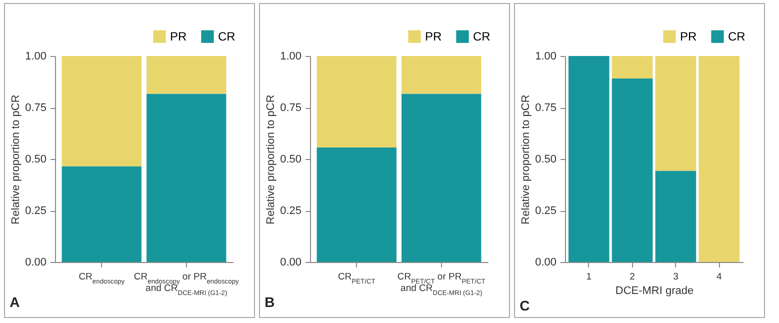 This screenshot has width=779, height=323. What do you see at coordinates (719, 277) in the screenshot?
I see `x-tick-label: 4` at bounding box center [719, 277].